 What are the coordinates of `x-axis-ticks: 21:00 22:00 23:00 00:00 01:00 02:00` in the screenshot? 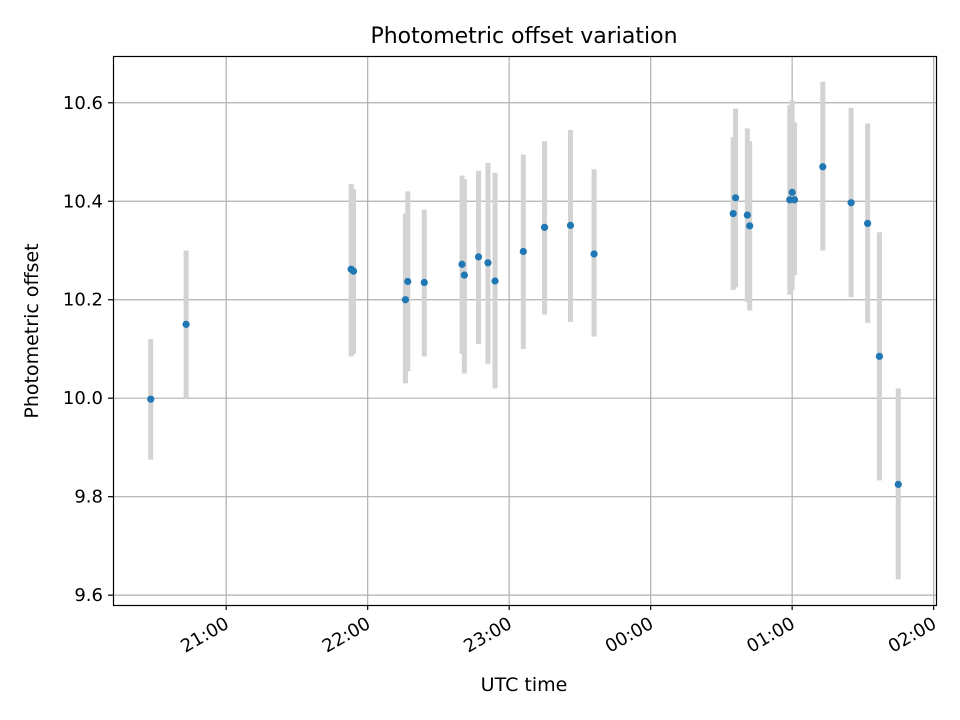 It's located at (558, 631).